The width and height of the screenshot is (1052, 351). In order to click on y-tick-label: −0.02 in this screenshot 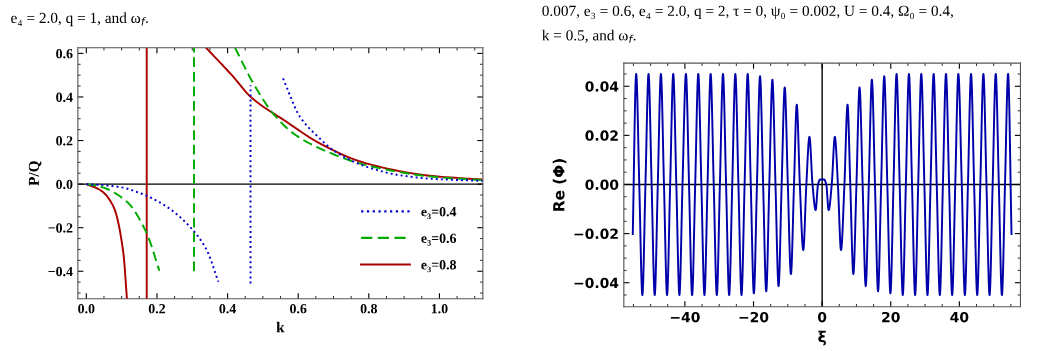, I will do `click(596, 234)`.